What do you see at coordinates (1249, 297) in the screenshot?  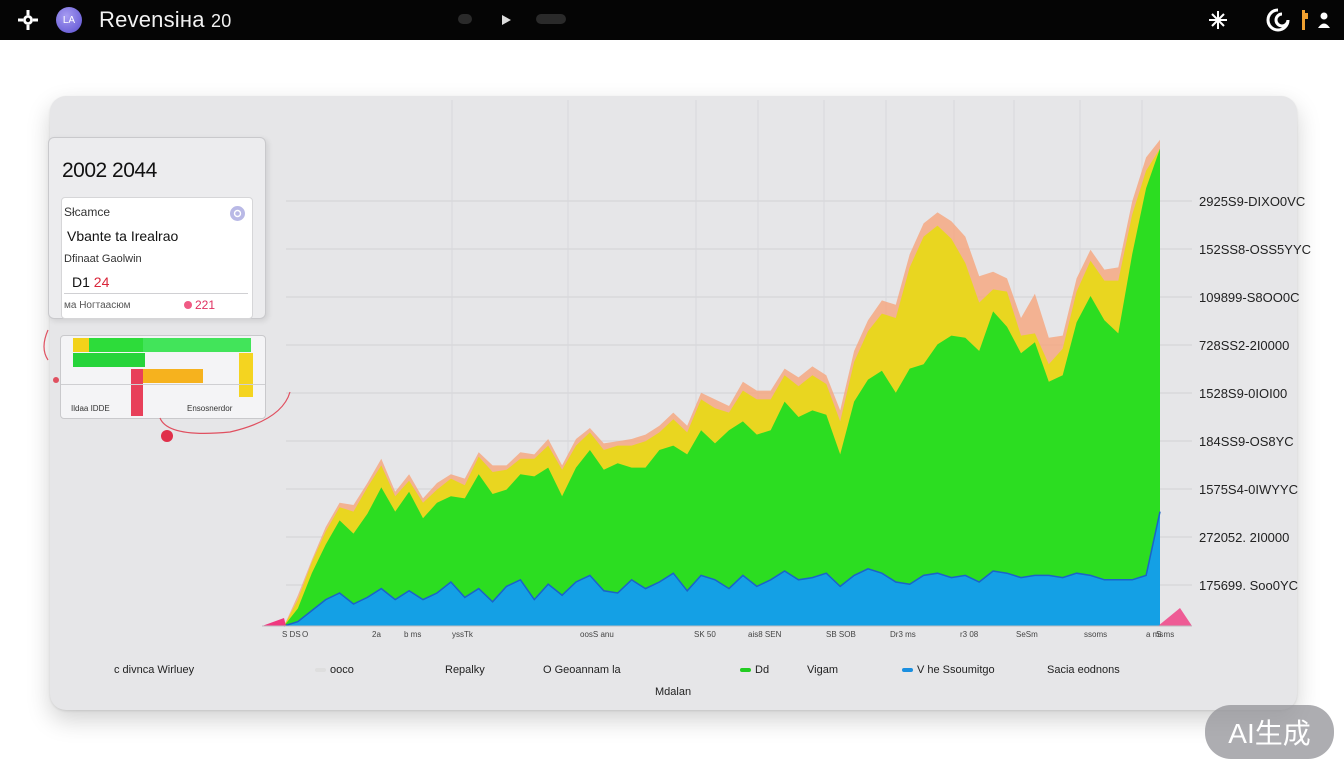 I see `y-tick-label: 109899-S8OO0C` at bounding box center [1249, 297].